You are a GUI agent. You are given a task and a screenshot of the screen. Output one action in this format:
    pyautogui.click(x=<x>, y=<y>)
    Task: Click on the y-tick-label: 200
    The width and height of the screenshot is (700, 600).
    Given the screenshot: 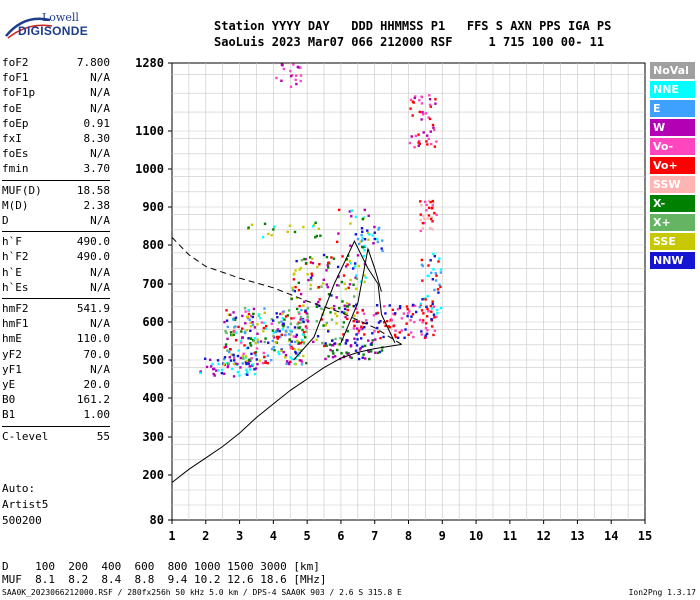 What is the action you would take?
    pyautogui.click(x=153, y=475)
    